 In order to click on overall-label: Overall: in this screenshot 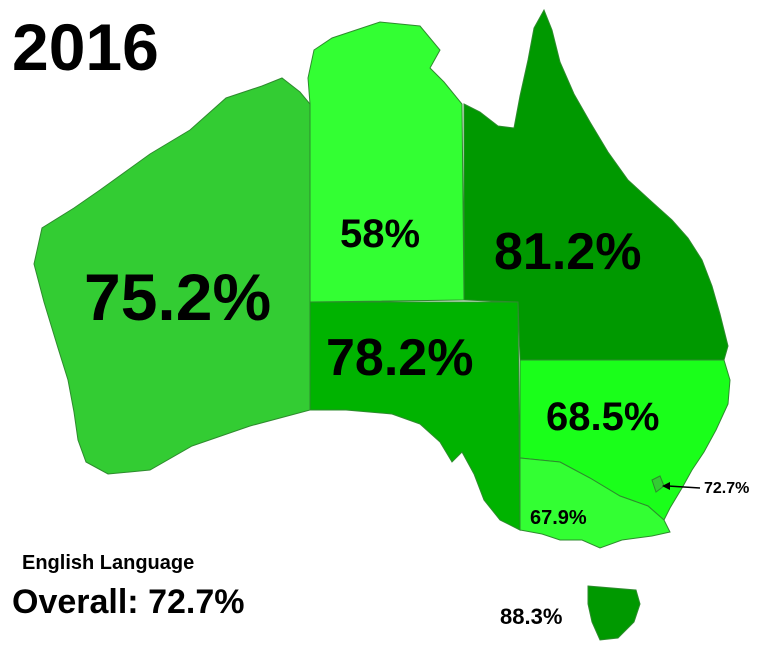, I will do `click(75, 602)`.